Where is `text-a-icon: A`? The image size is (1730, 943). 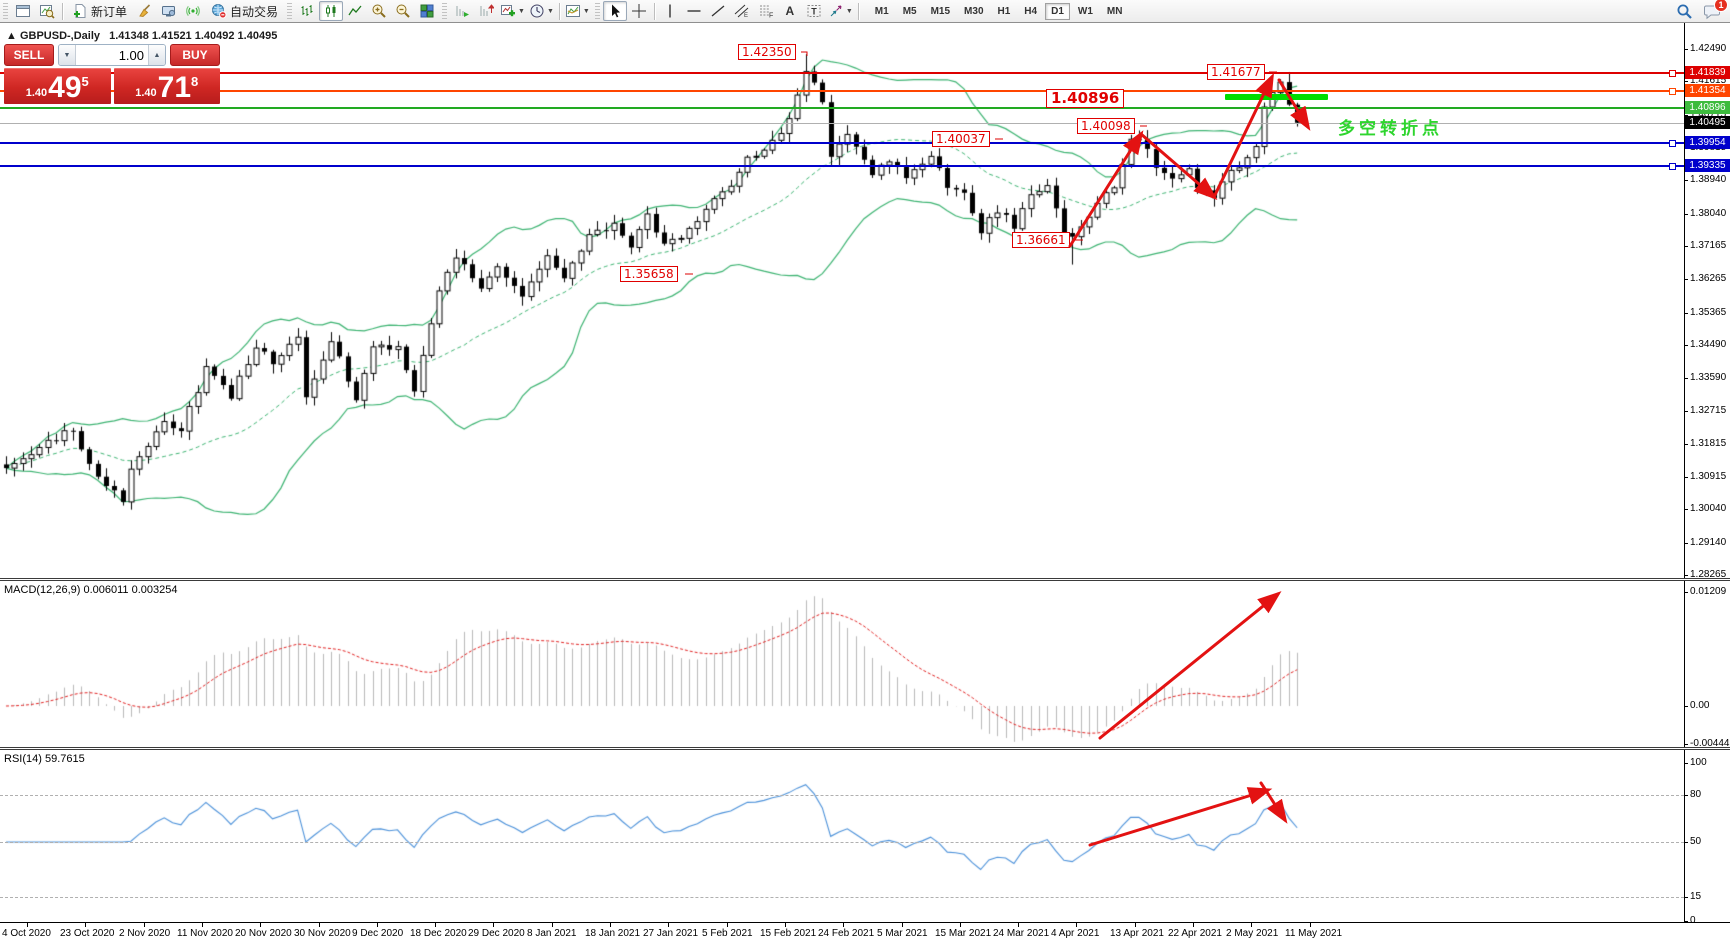
text-a-icon: A is located at coordinates (790, 11).